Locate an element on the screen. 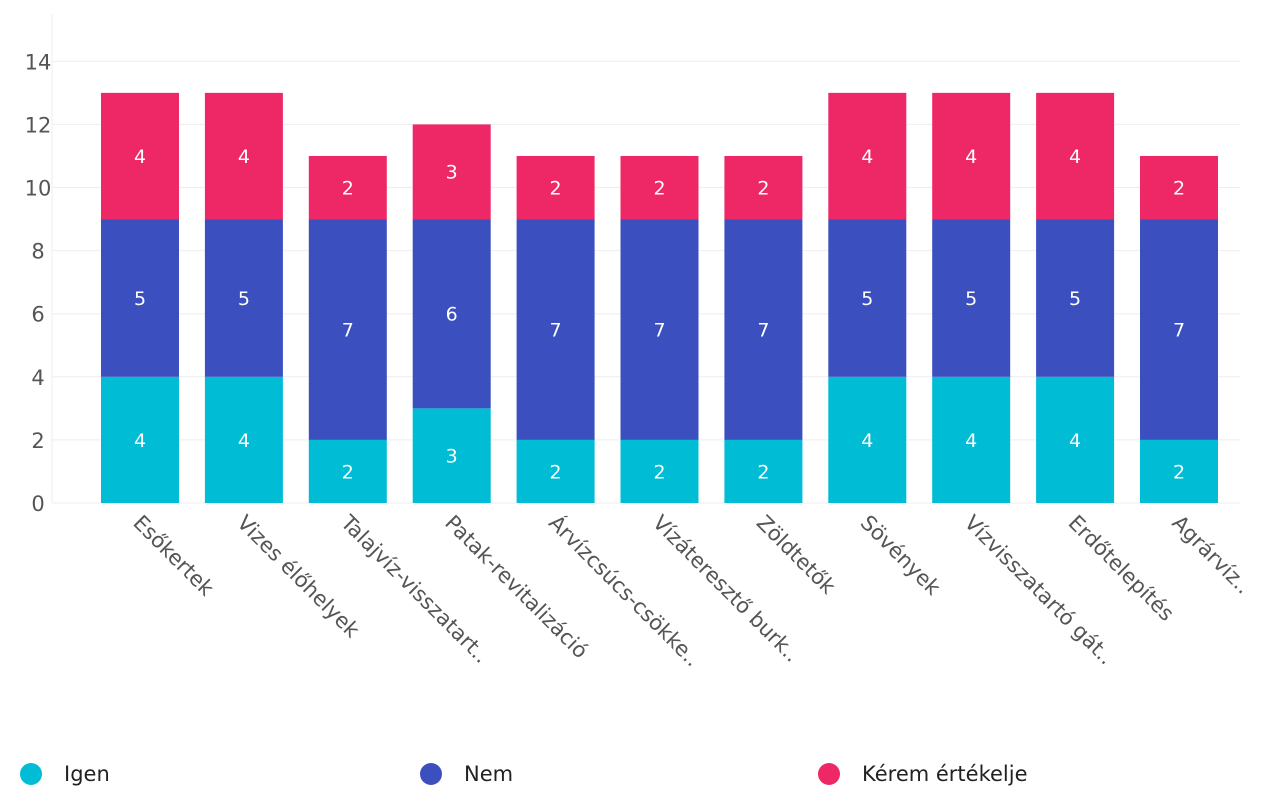 The image size is (1265, 798). y-tick-label: 14 is located at coordinates (38, 62).